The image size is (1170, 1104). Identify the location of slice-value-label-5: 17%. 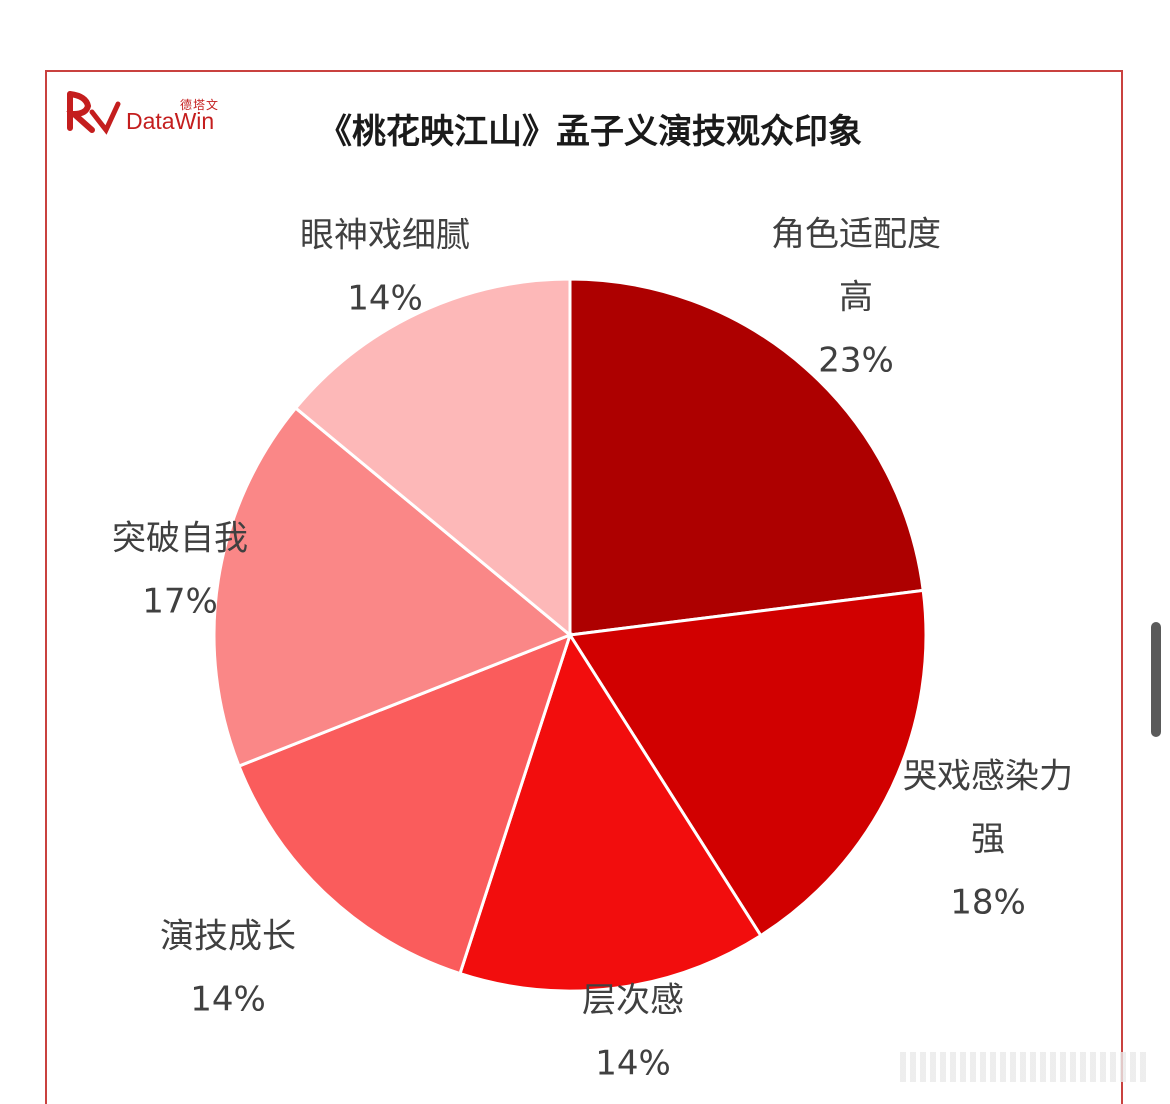
(180, 602).